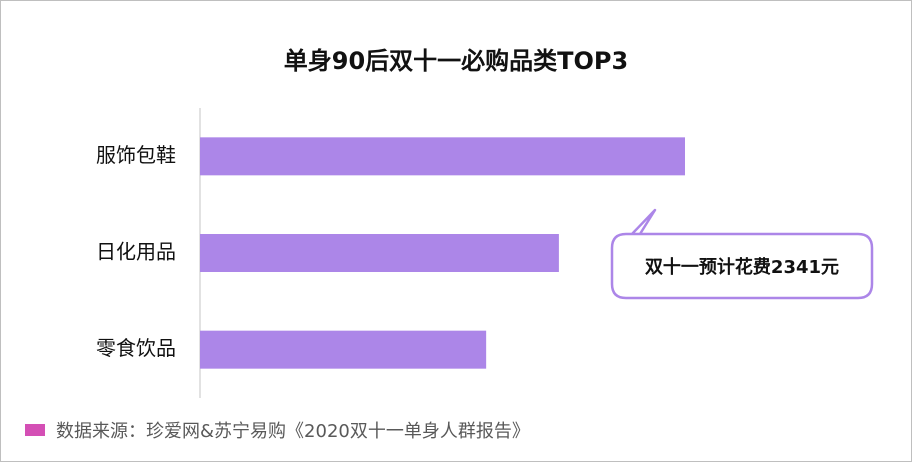 The image size is (912, 462). I want to click on source-marker, so click(35, 430).